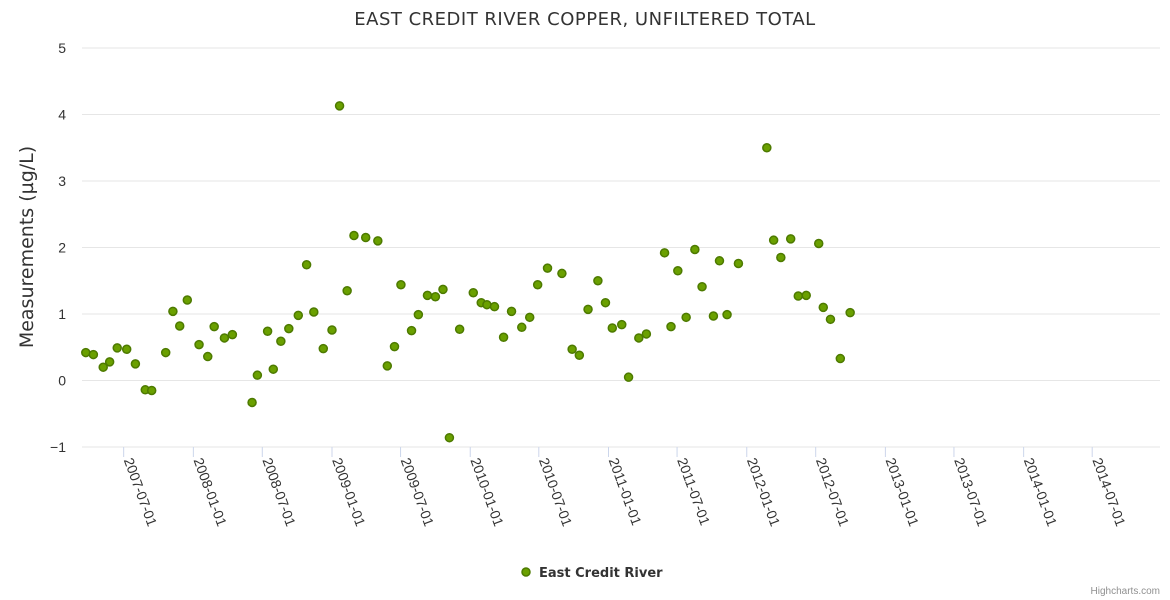 The width and height of the screenshot is (1170, 600). Describe the element at coordinates (971, 492) in the screenshot. I see `x-tick-label: 2013-07-01` at that location.